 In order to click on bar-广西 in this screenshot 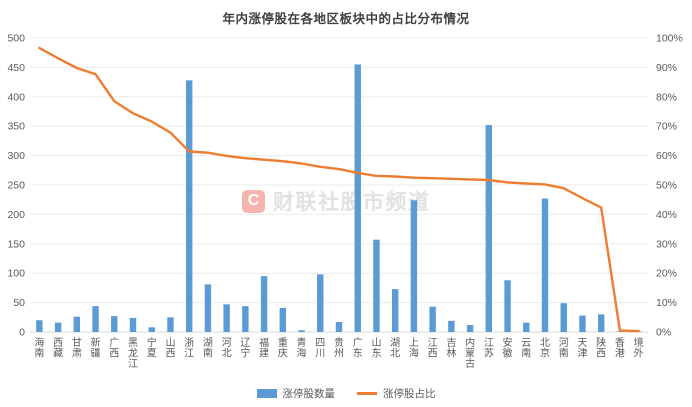, I will do `click(114, 324)`.